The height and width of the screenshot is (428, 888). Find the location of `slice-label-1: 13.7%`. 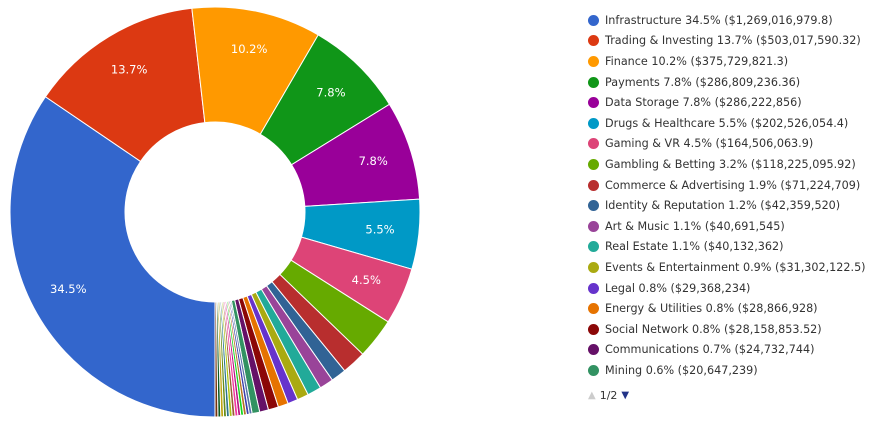

slice-label-1: 13.7% is located at coordinates (129, 69).